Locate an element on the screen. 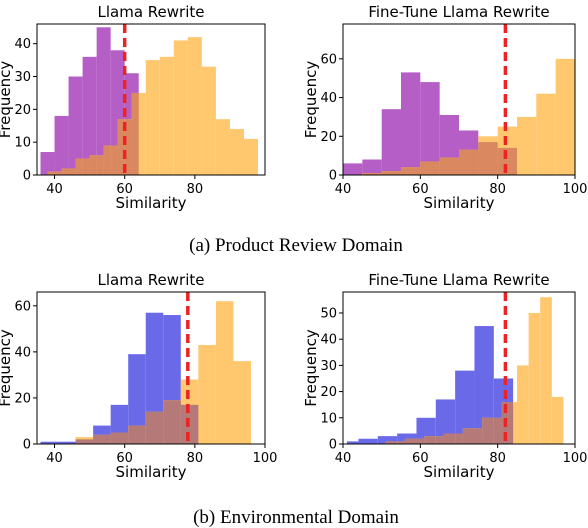 Image resolution: width=588 pixels, height=528 pixels. y-tick-label: 60 is located at coordinates (22, 306).